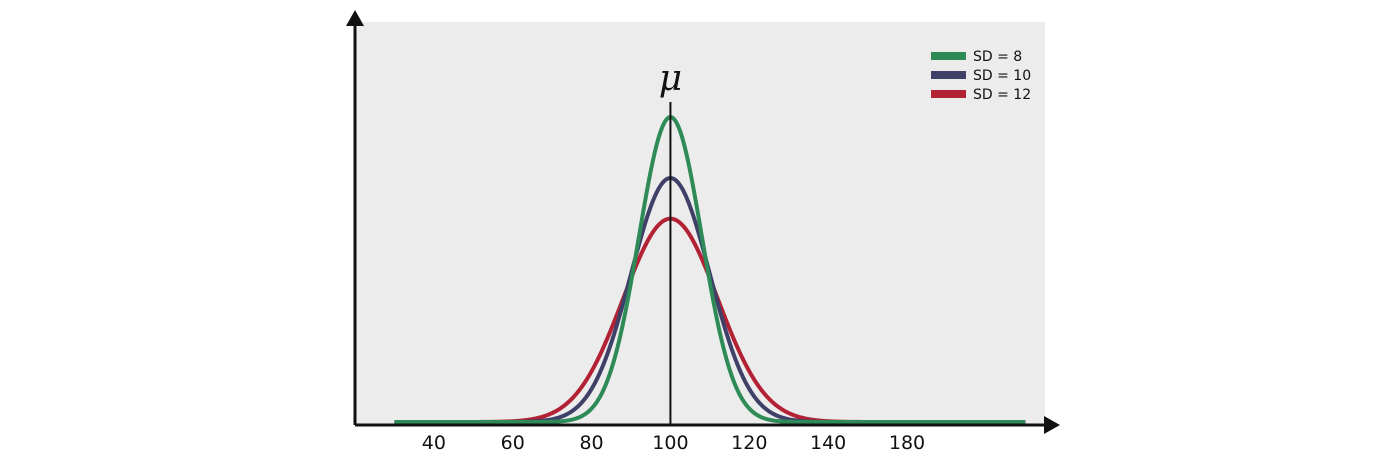 The image size is (1400, 459). I want to click on legend-label-sd-10: SD = 10, so click(1002, 76).